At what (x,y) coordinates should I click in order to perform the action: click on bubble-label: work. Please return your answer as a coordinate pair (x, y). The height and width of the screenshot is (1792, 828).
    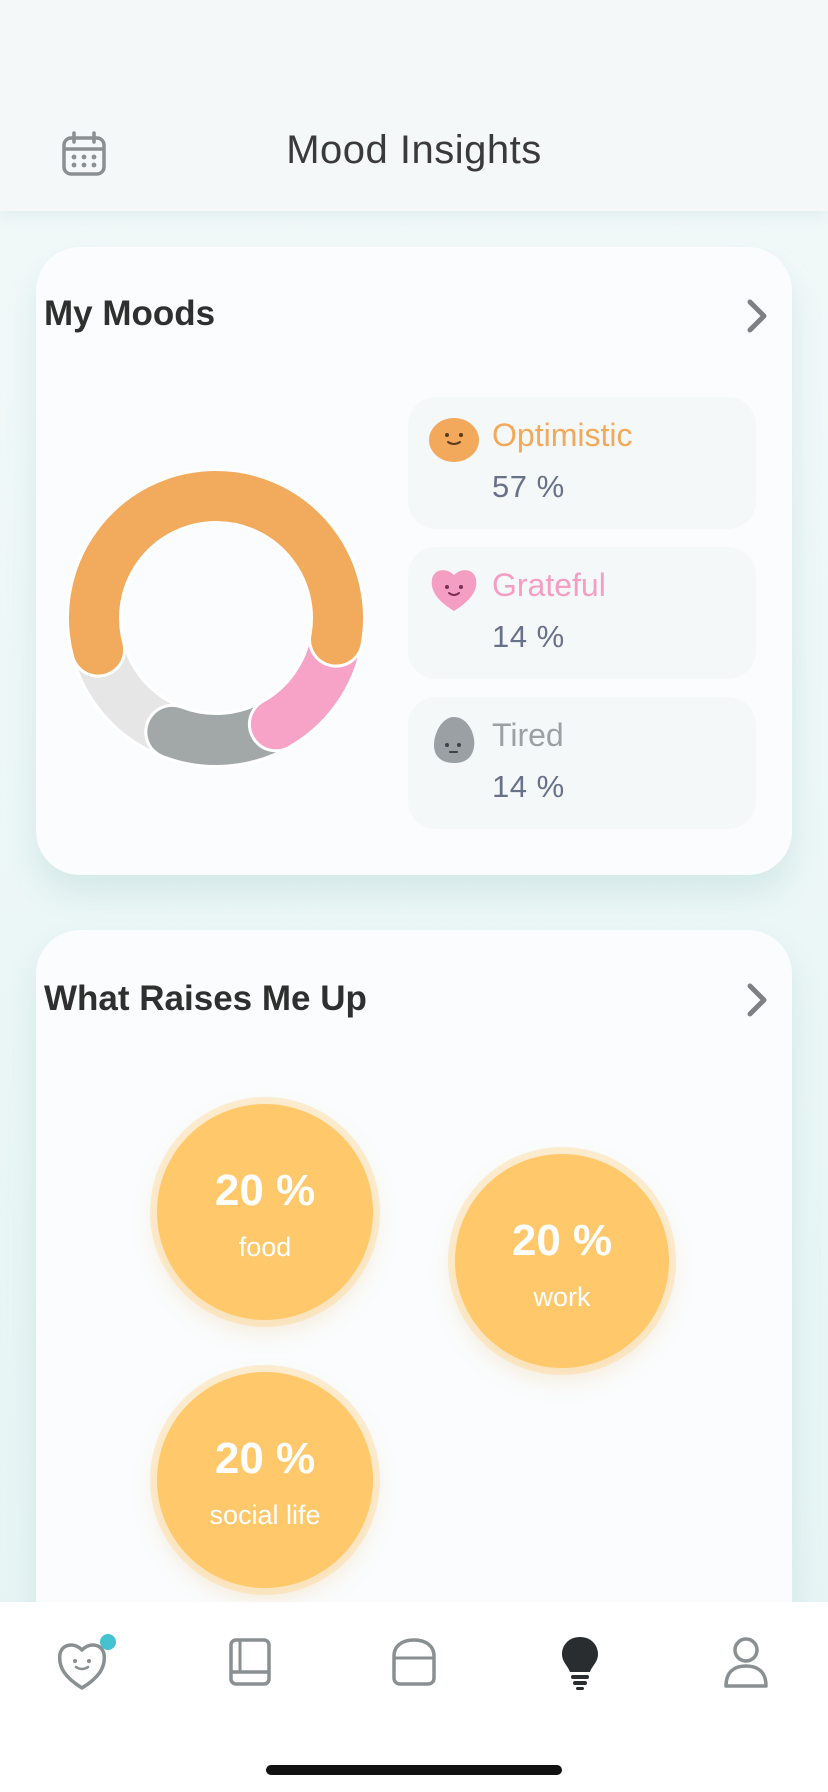
    Looking at the image, I should click on (562, 1297).